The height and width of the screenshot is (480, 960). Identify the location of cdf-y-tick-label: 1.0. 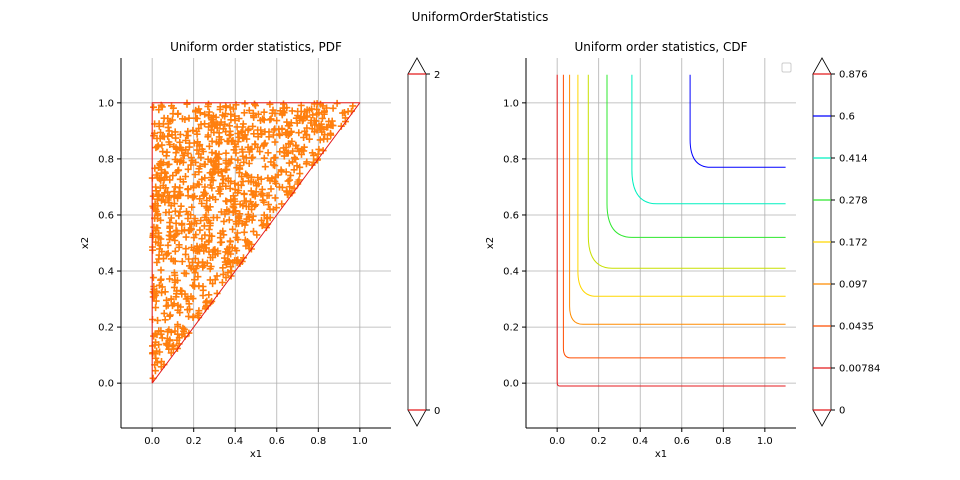
(511, 103).